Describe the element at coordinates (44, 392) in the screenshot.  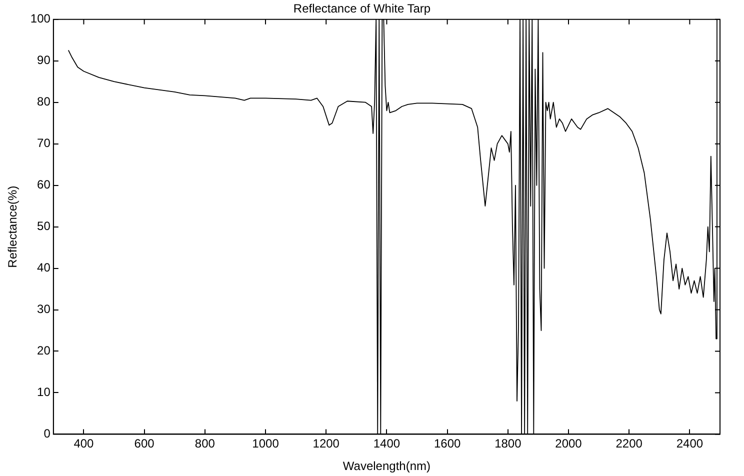
I see `y-tick-label: 10` at that location.